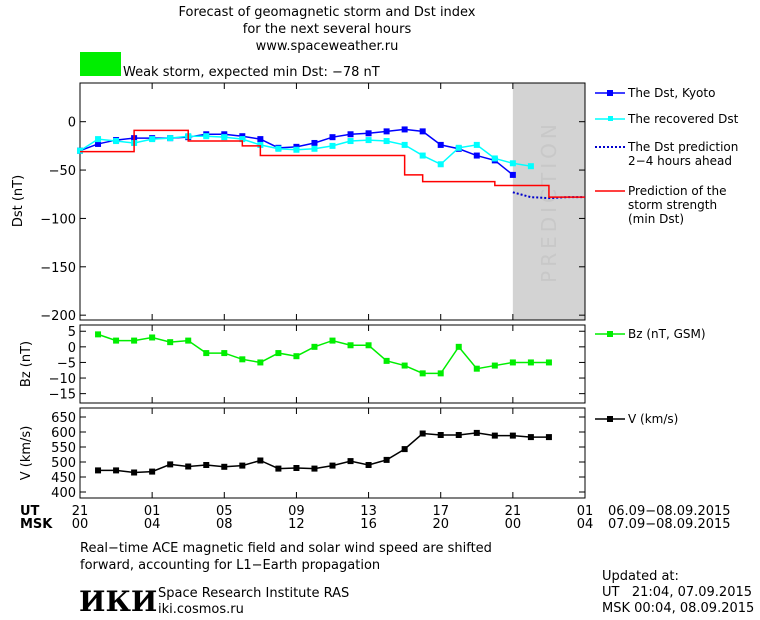  Describe the element at coordinates (677, 191) in the screenshot. I see `legend-text-line: Prediction of the` at that location.